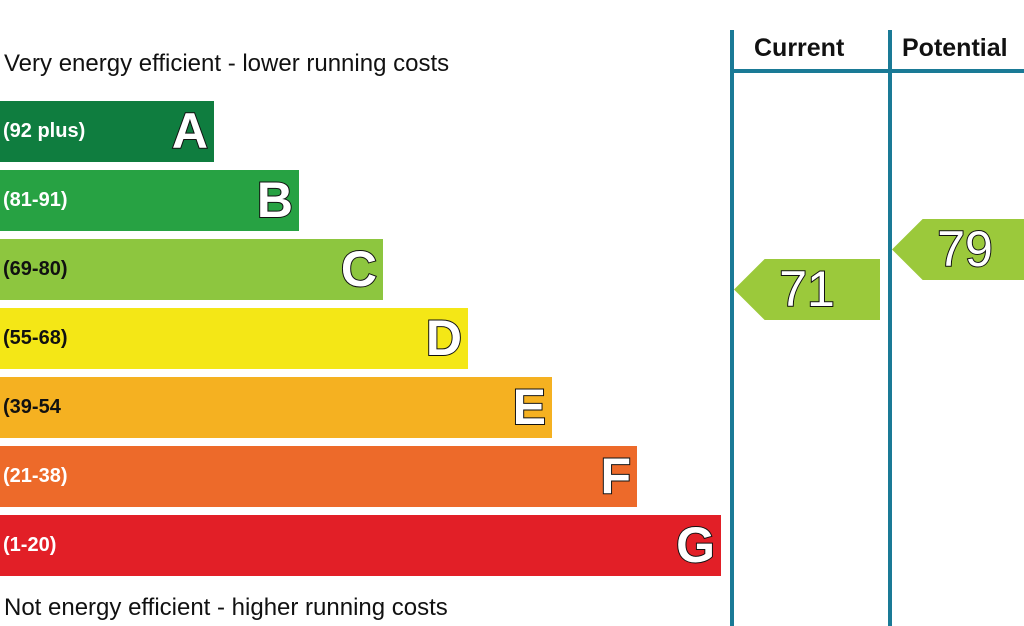 This screenshot has height=626, width=1024. Describe the element at coordinates (275, 200) in the screenshot. I see `band-b-letter: B` at that location.